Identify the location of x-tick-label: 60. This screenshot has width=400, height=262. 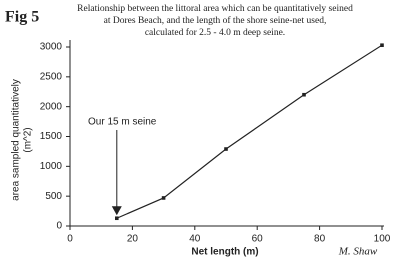
(258, 239).